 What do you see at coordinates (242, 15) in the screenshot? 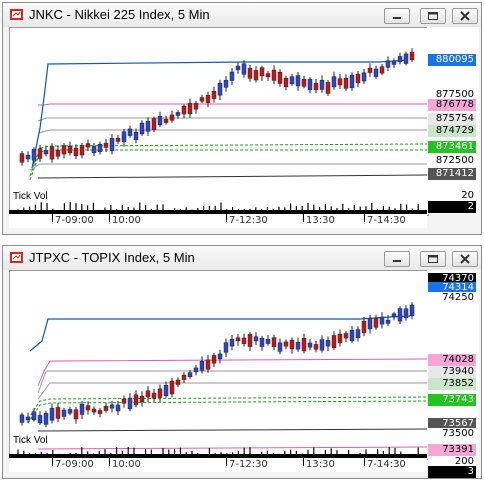
I see `title-bar: JNKC - Nikkei 225 Index, 5 Min` at bounding box center [242, 15].